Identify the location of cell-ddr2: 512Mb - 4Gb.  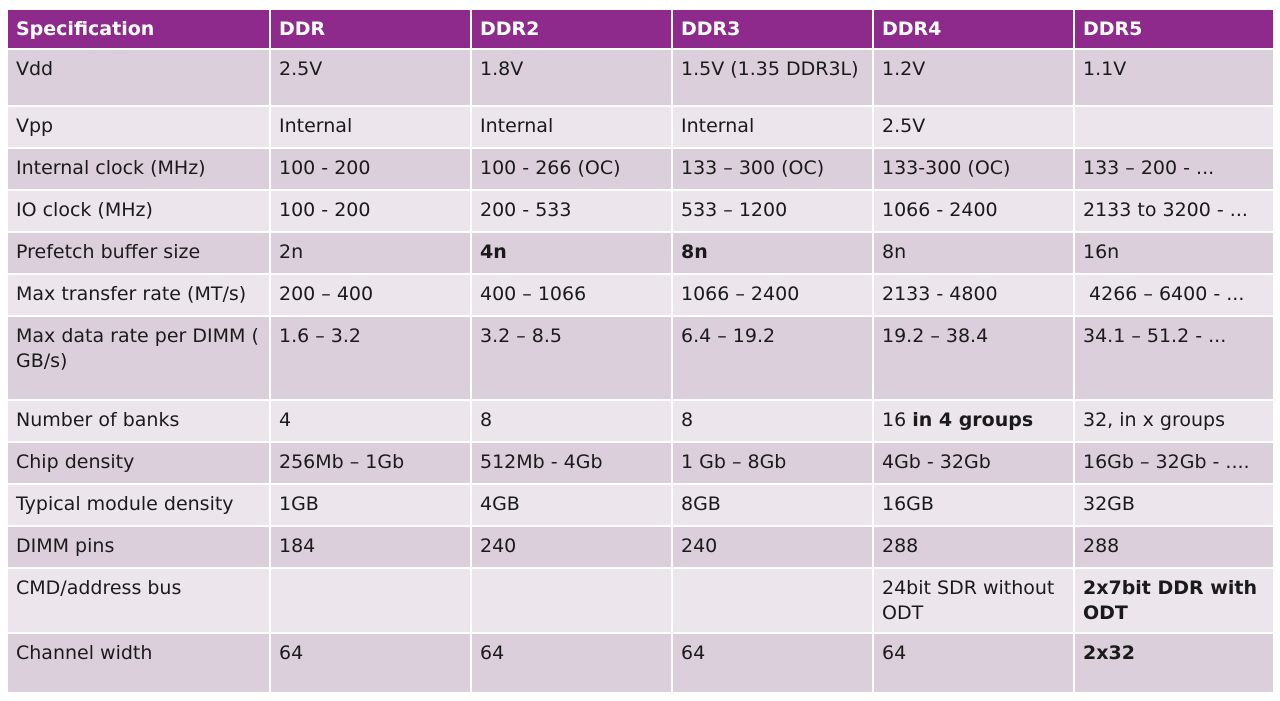
(571, 463).